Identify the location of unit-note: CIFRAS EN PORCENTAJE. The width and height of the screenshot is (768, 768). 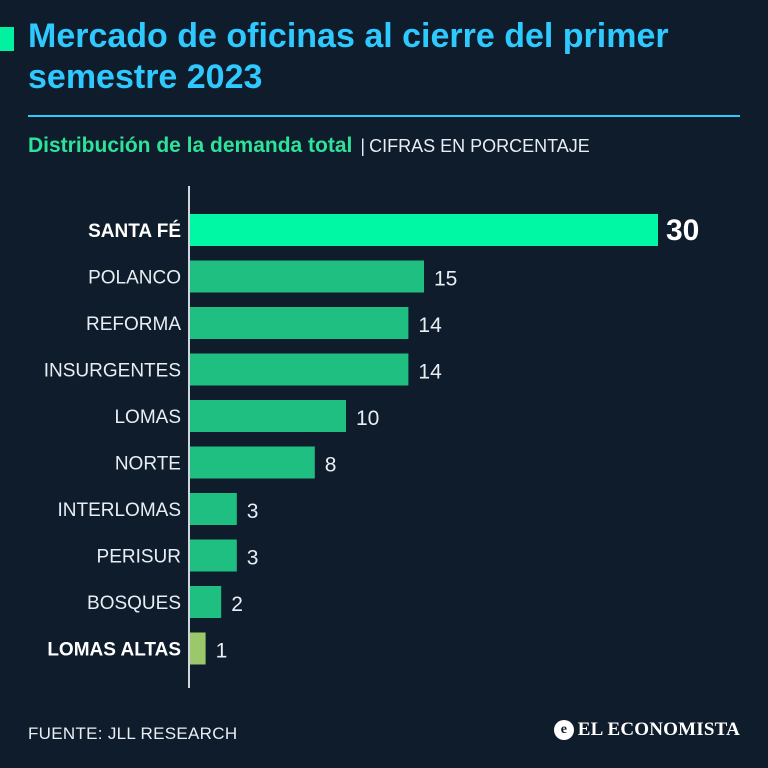
(479, 146).